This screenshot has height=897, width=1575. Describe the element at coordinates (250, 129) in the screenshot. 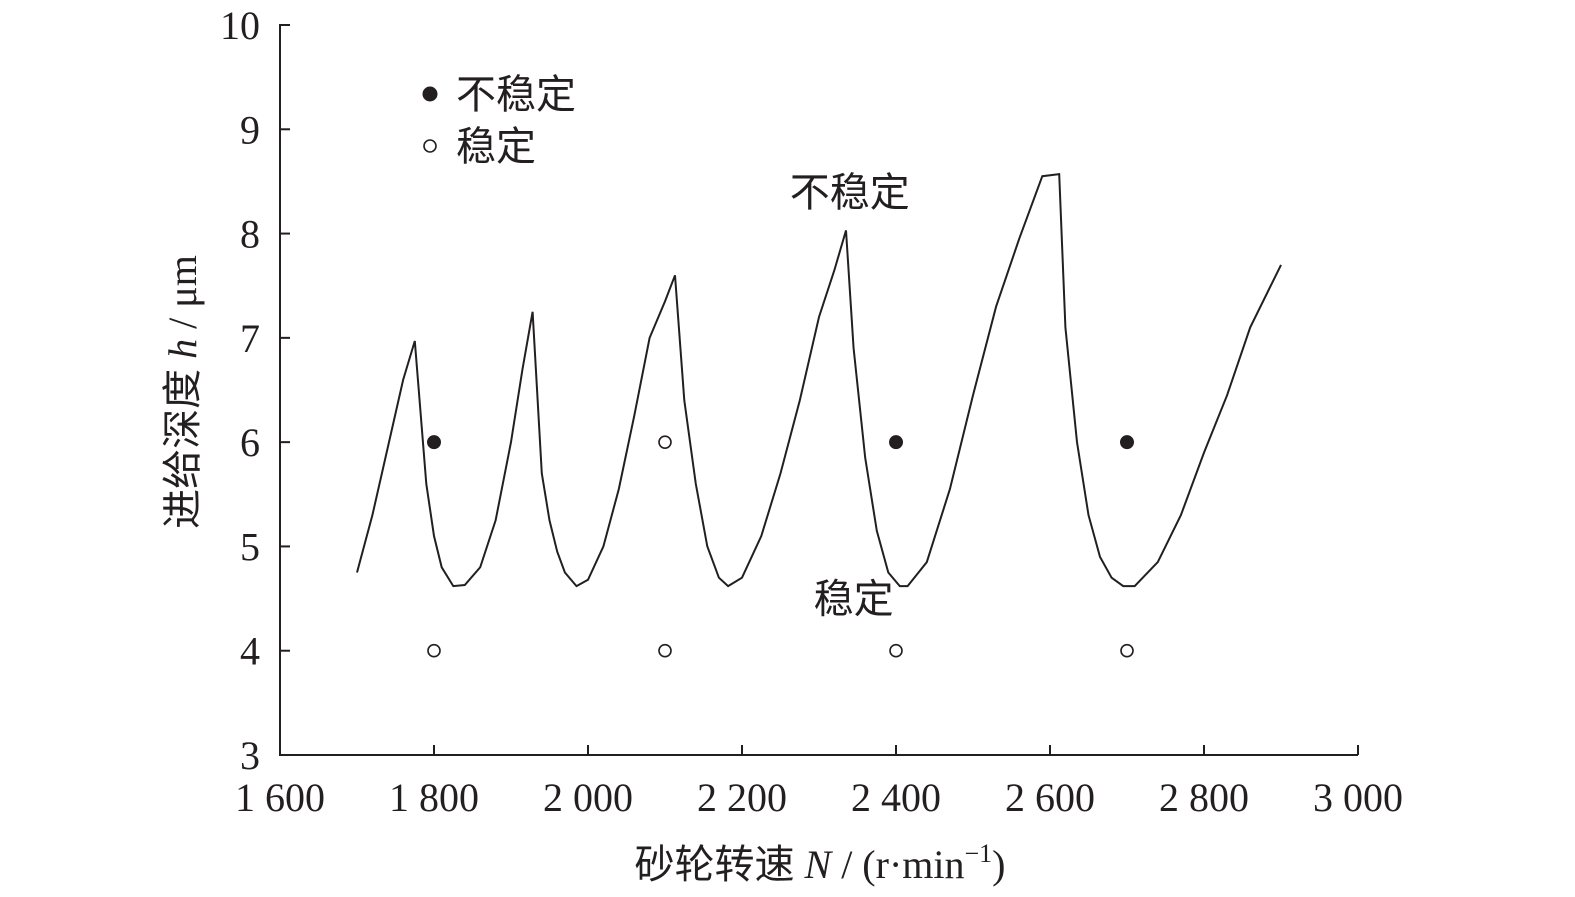

I see `y-tick-label: 9` at that location.